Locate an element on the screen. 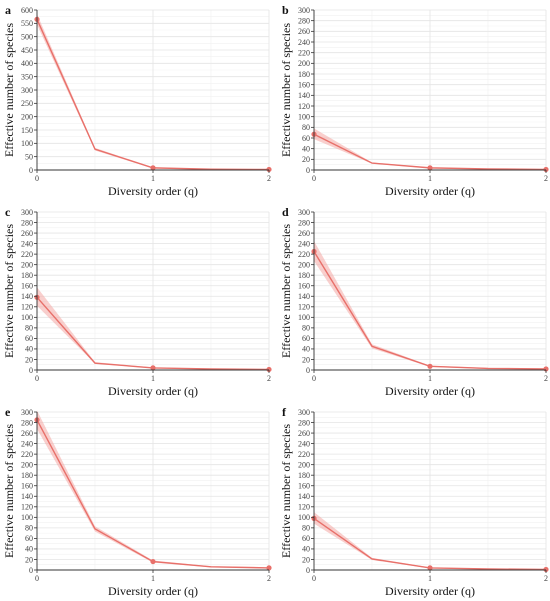 This screenshot has width=550, height=601. panel-label: f is located at coordinates (284, 412).